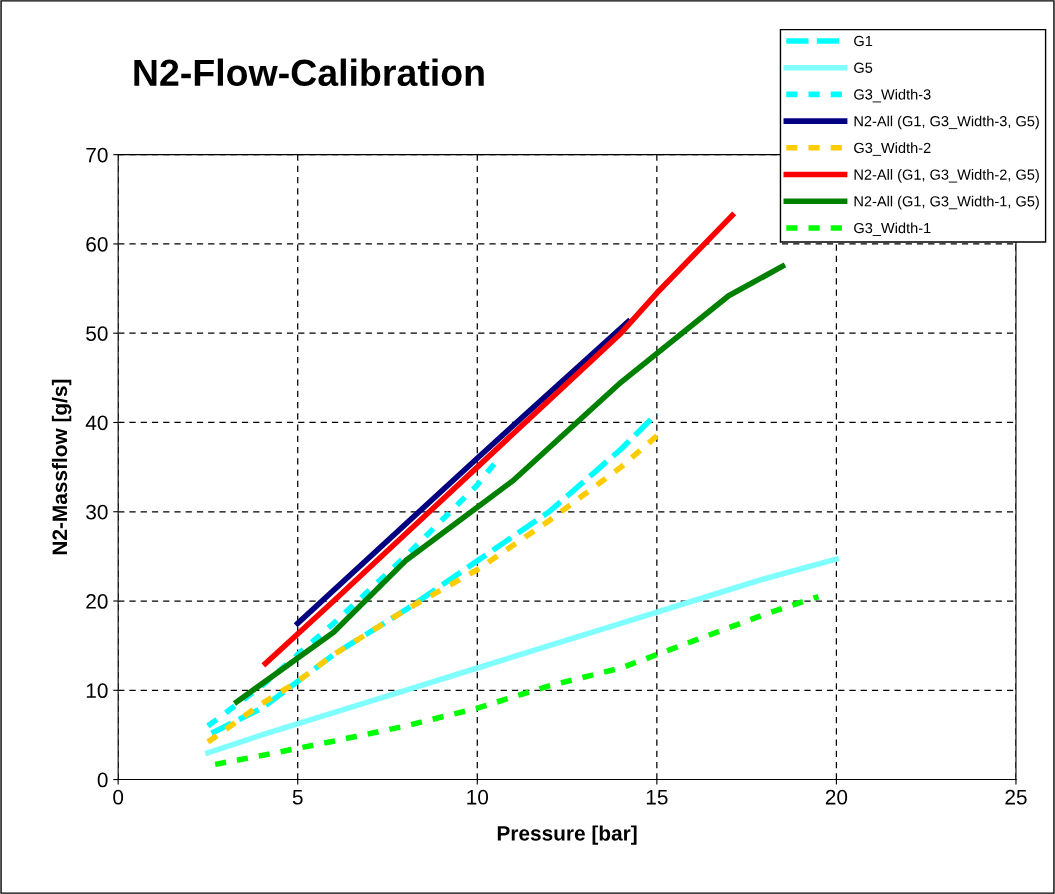 The image size is (1055, 894). Describe the element at coordinates (97, 601) in the screenshot. I see `y-tick-label: 20` at that location.